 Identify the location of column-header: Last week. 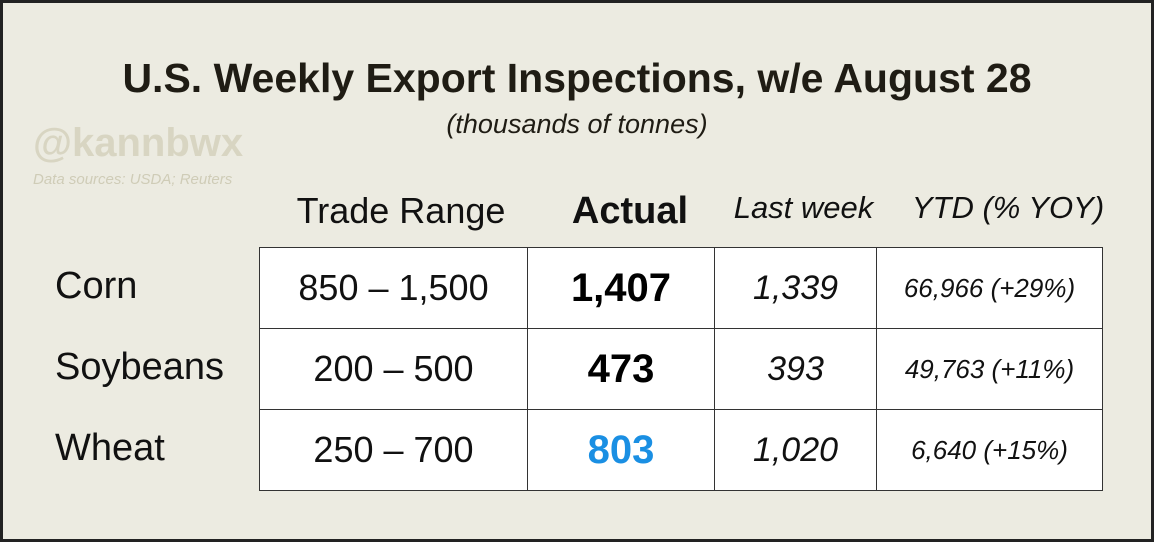
(803, 207).